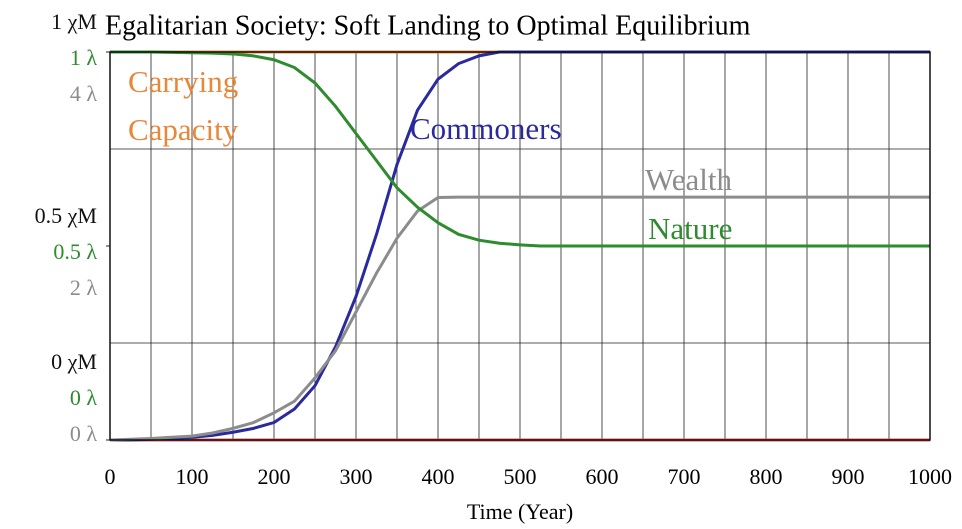  Describe the element at coordinates (356, 476) in the screenshot. I see `x-tick-label: 300` at that location.